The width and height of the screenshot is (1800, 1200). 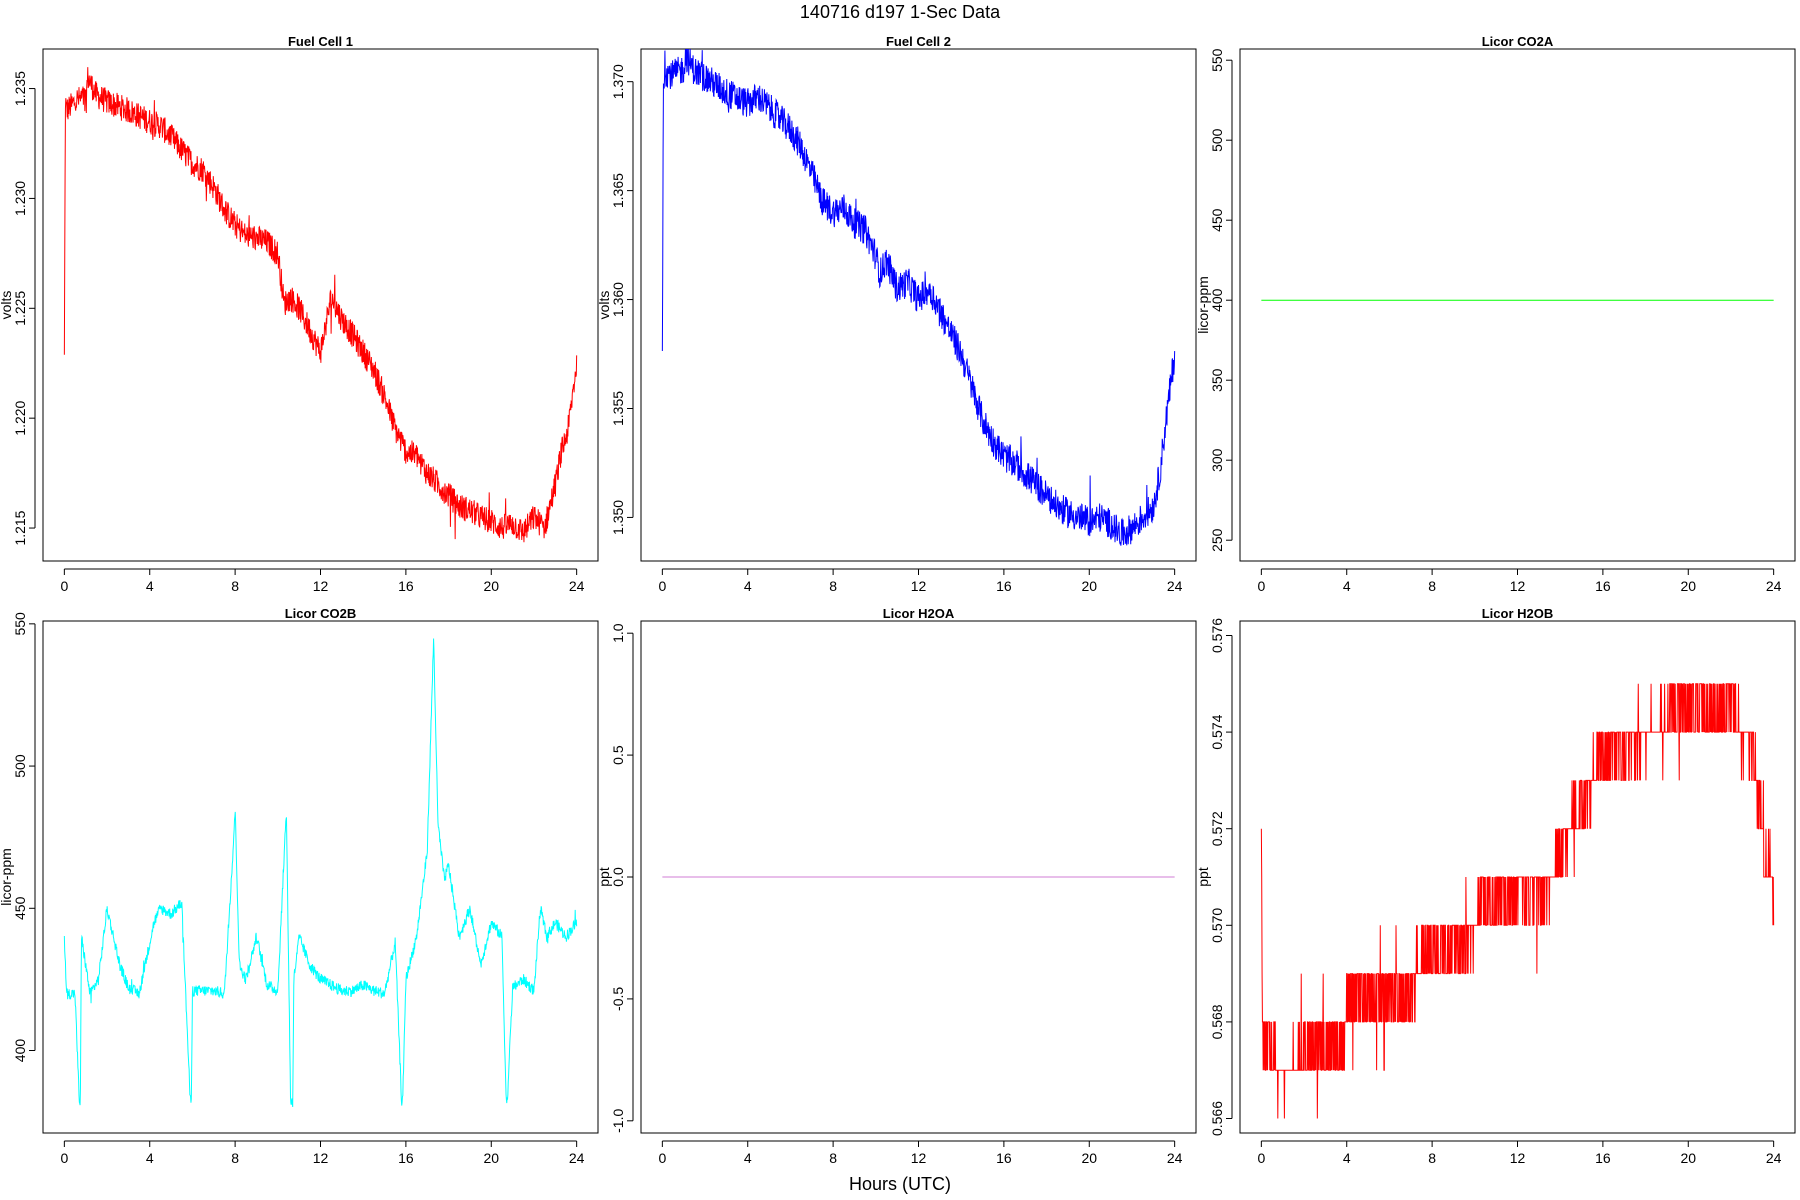 I want to click on y-tick-label: 1.215, so click(x=20, y=527).